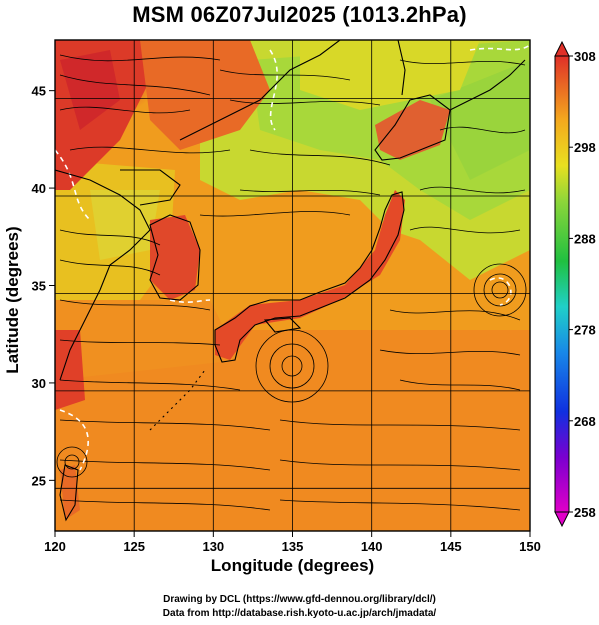  I want to click on colorbar: 308 298 288 278 268 258, so click(575, 284).